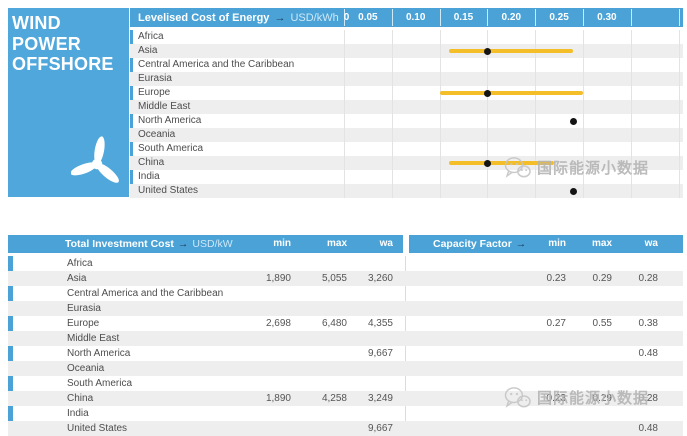 Image resolution: width=687 pixels, height=436 pixels. Describe the element at coordinates (345, 278) in the screenshot. I see `table-row: Asia 1,890 5,055 3,260 0.23 0.29 0.28` at that location.